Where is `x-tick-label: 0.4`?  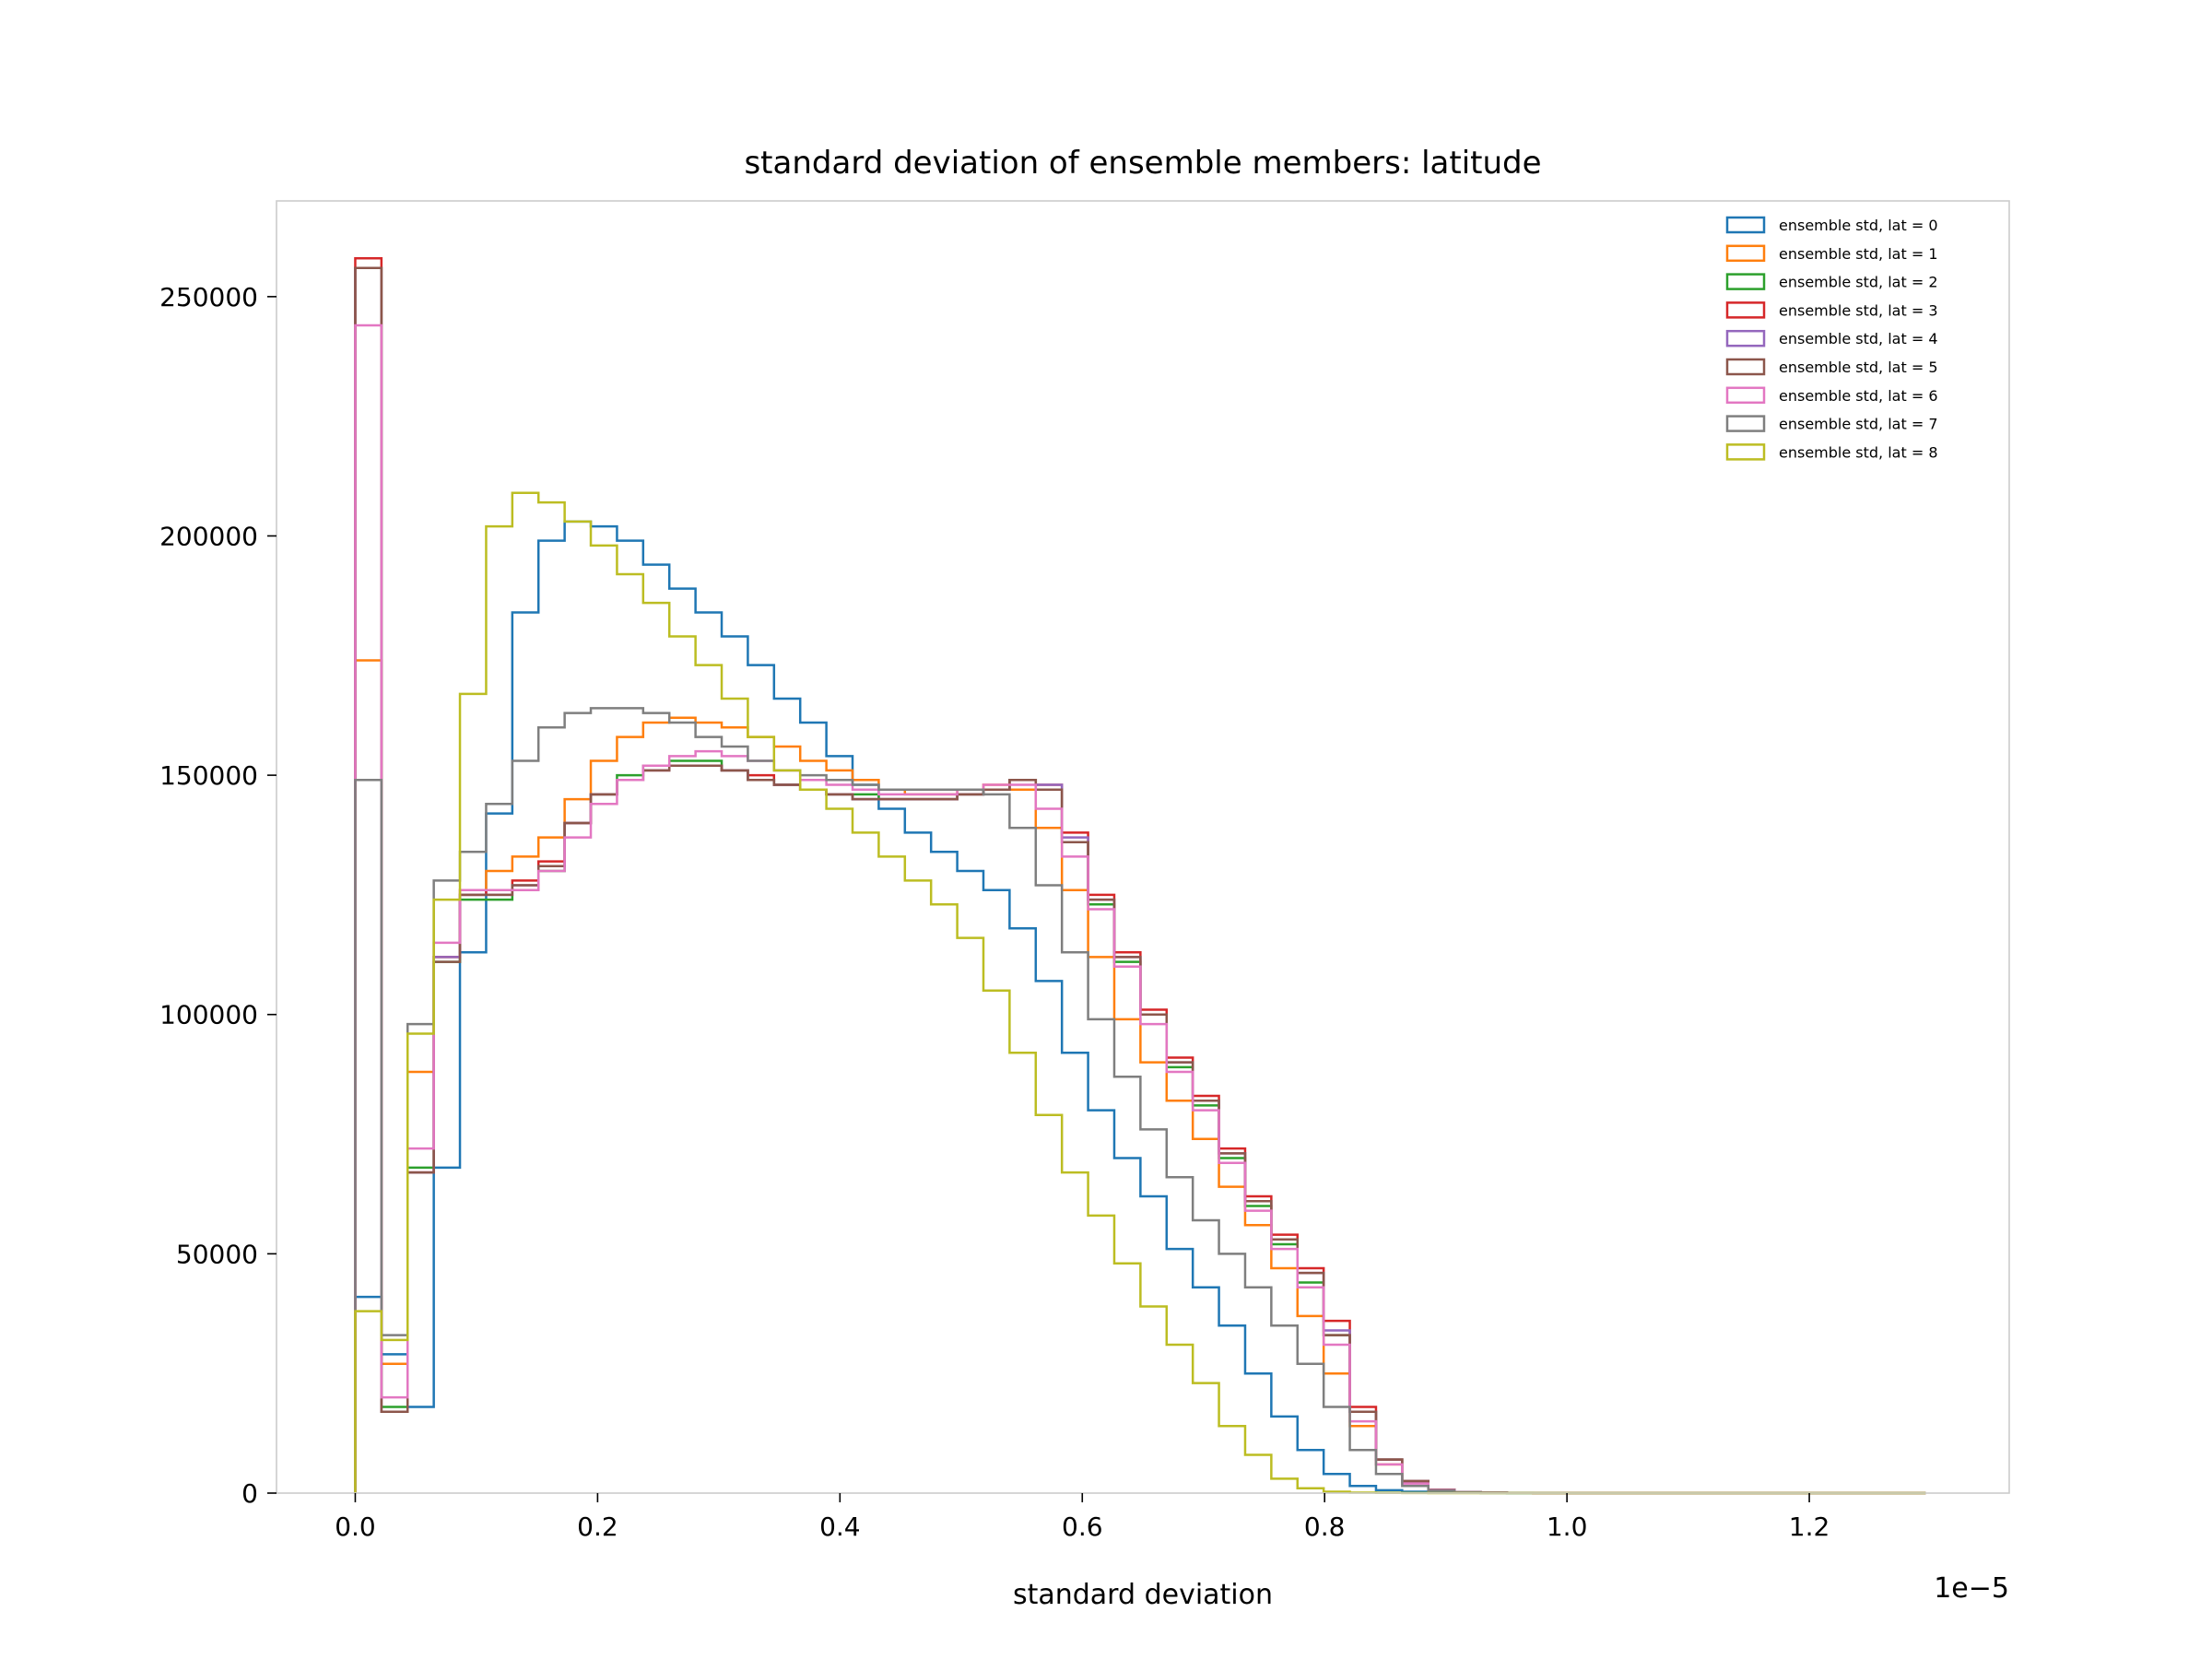
x-tick-label: 0.4 is located at coordinates (840, 1527).